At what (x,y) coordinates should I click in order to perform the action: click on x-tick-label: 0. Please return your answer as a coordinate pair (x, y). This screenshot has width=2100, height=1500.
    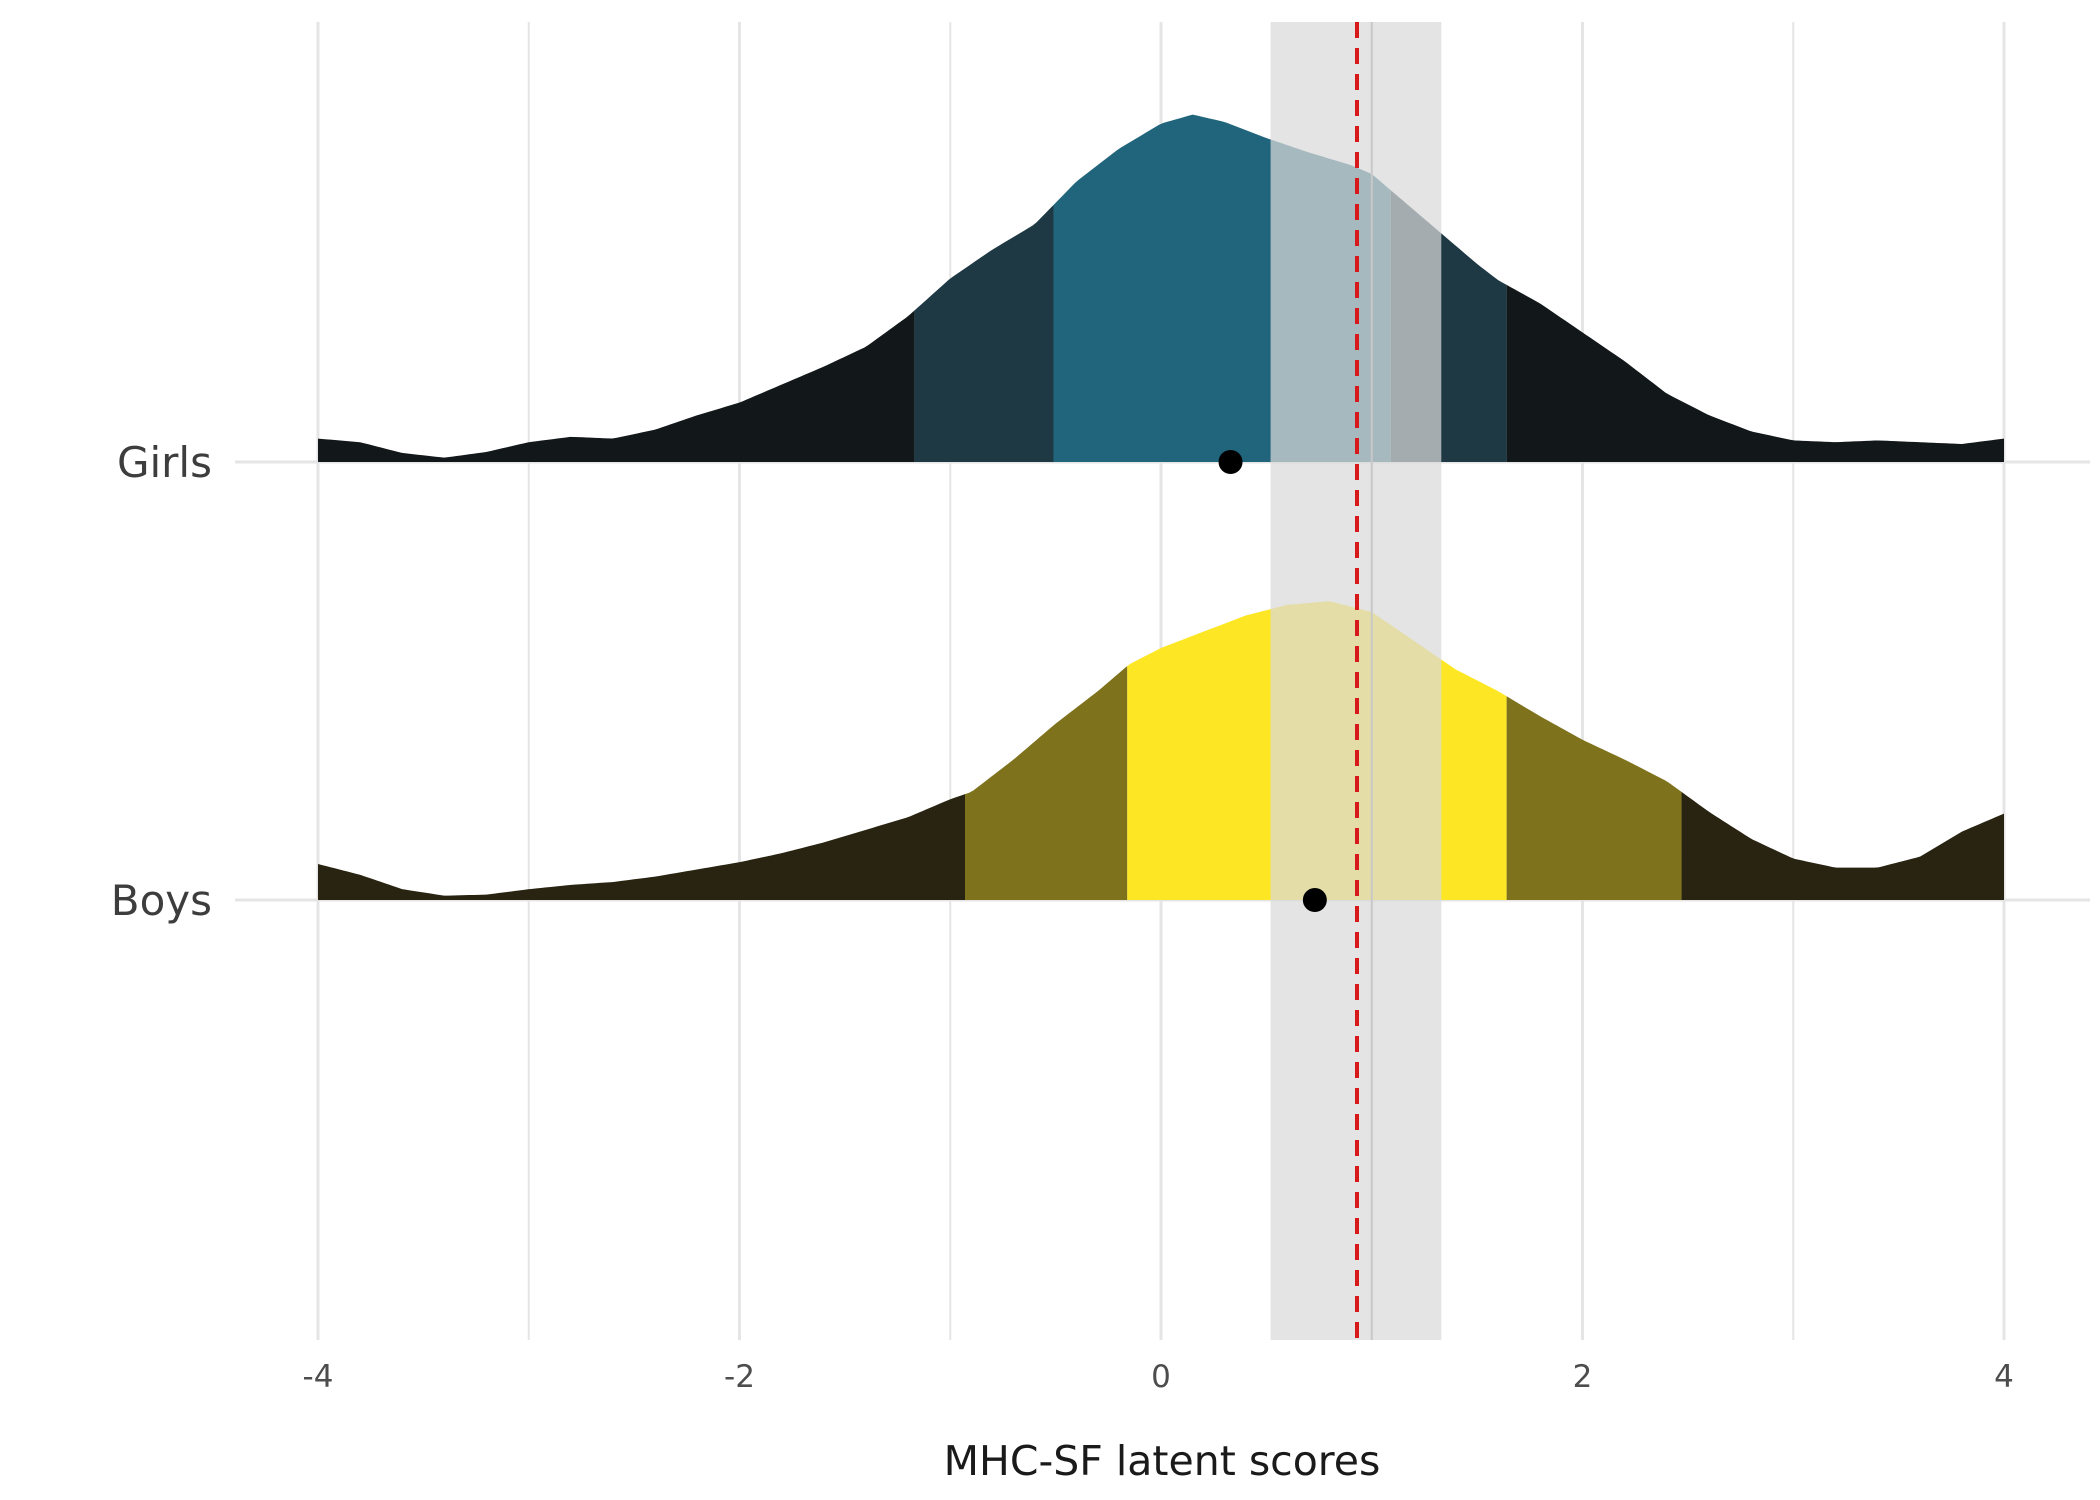
    Looking at the image, I should click on (1161, 1377).